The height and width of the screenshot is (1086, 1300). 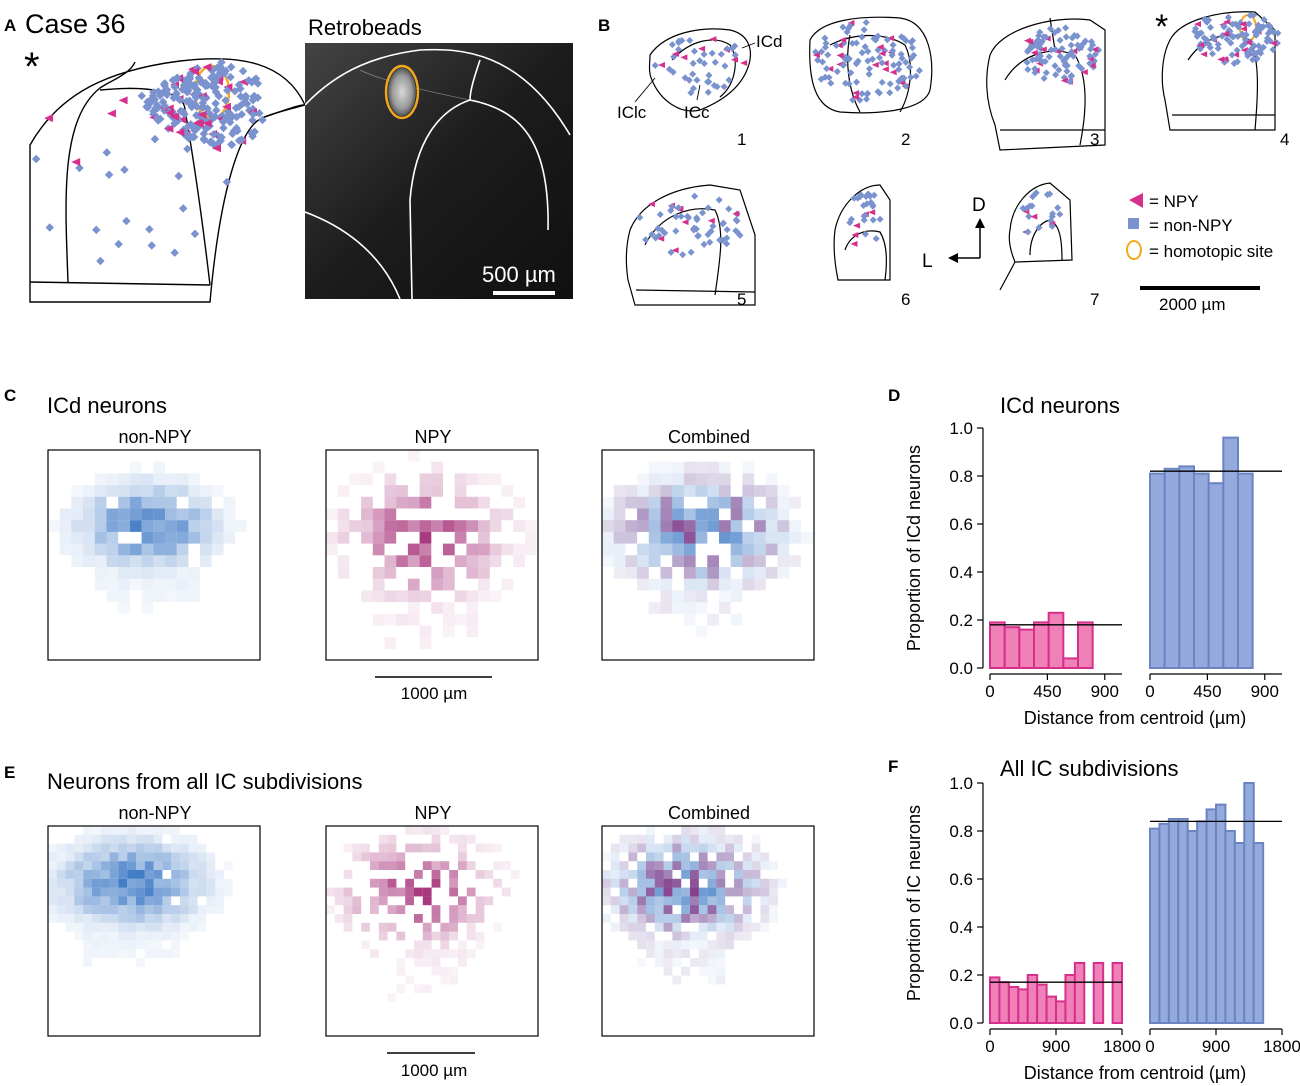 I want to click on x-tick-label: 900, so click(x=1105, y=691).